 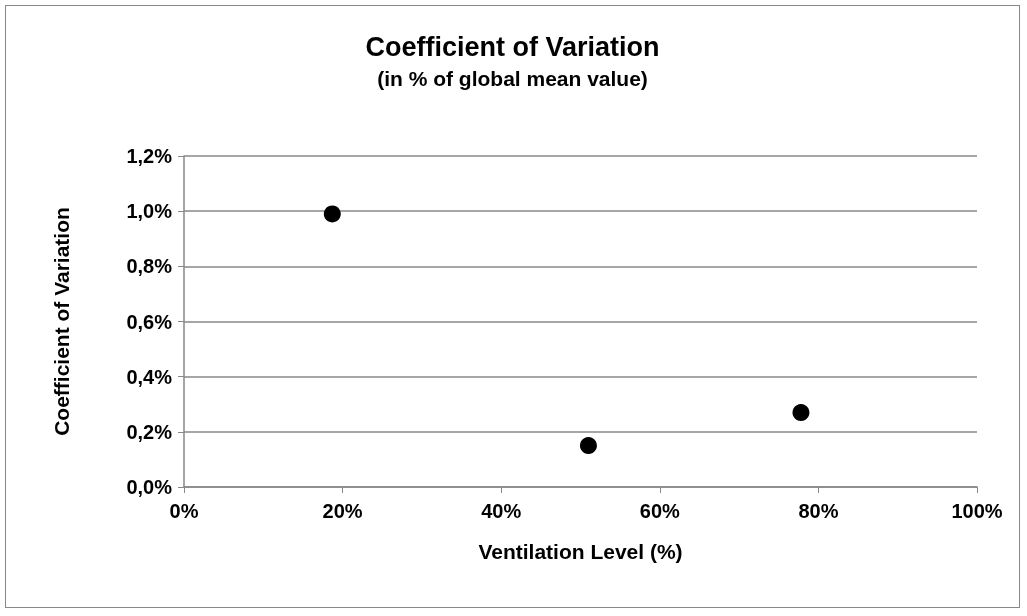 I want to click on x-tick-label: 60%, so click(x=660, y=511).